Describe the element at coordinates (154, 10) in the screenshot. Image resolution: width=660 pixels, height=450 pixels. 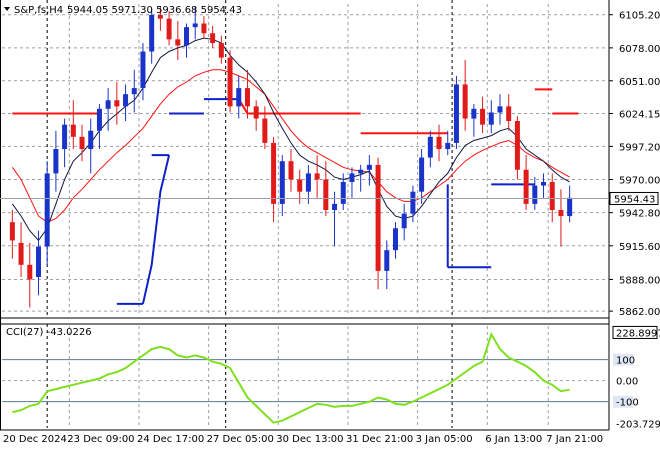
I see `ohlc-readout: 5944.05 5971.30 5936.68 5954.43` at that location.